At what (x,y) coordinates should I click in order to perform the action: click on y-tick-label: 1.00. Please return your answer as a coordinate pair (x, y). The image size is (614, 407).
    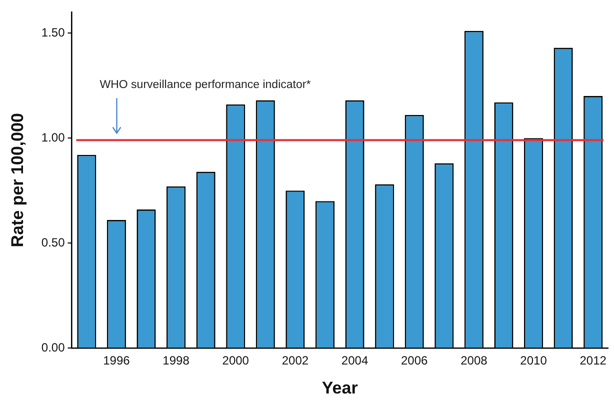
    Looking at the image, I should click on (53, 137).